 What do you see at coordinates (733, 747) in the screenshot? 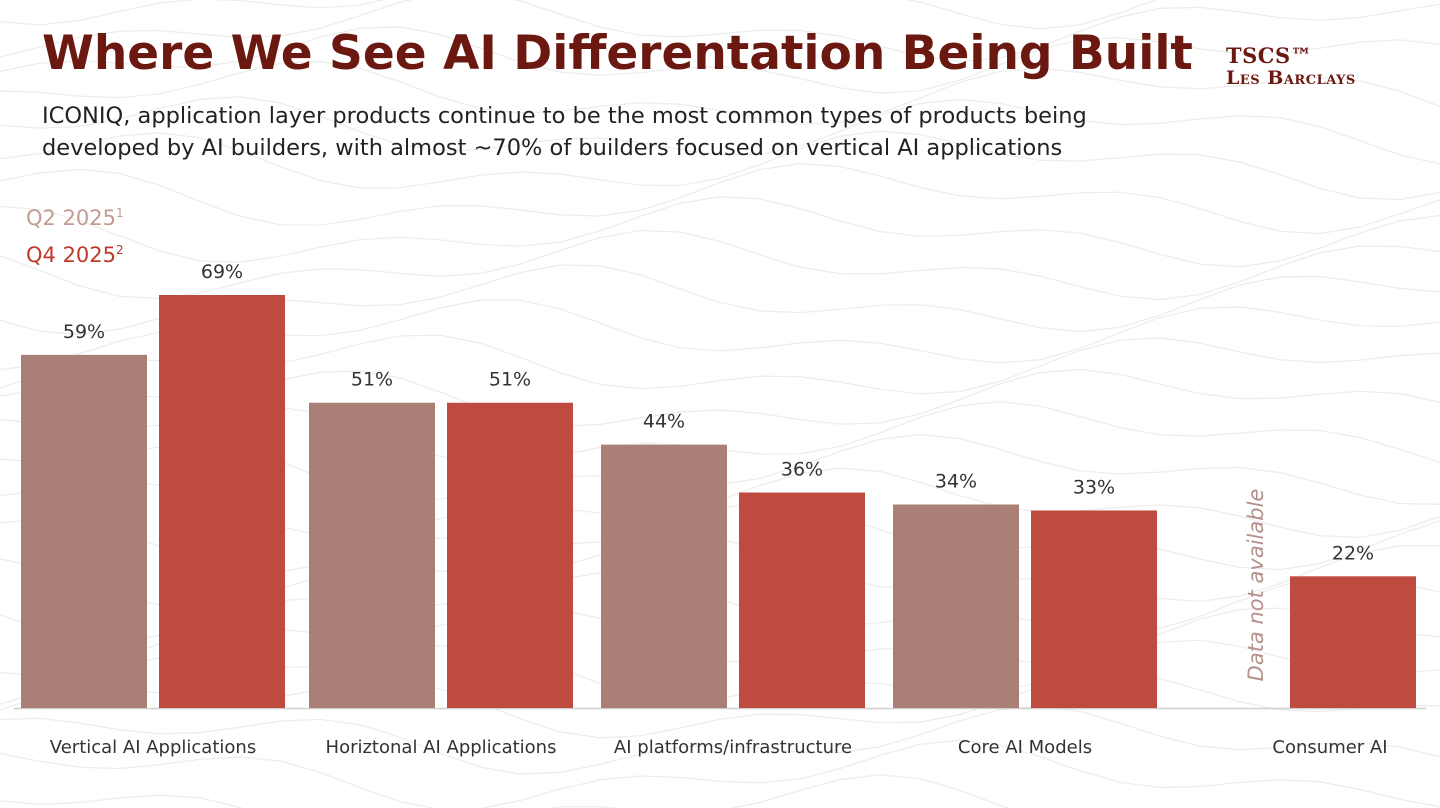
I see `category-label-2: AI platforms/infrastructure` at bounding box center [733, 747].